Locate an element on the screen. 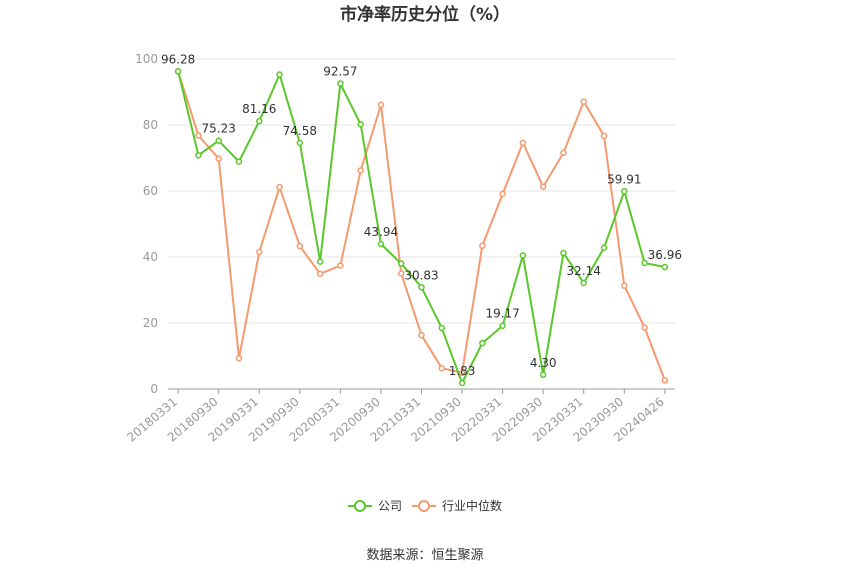 The width and height of the screenshot is (850, 575). legend-item-1: 行业中位数 is located at coordinates (457, 505).